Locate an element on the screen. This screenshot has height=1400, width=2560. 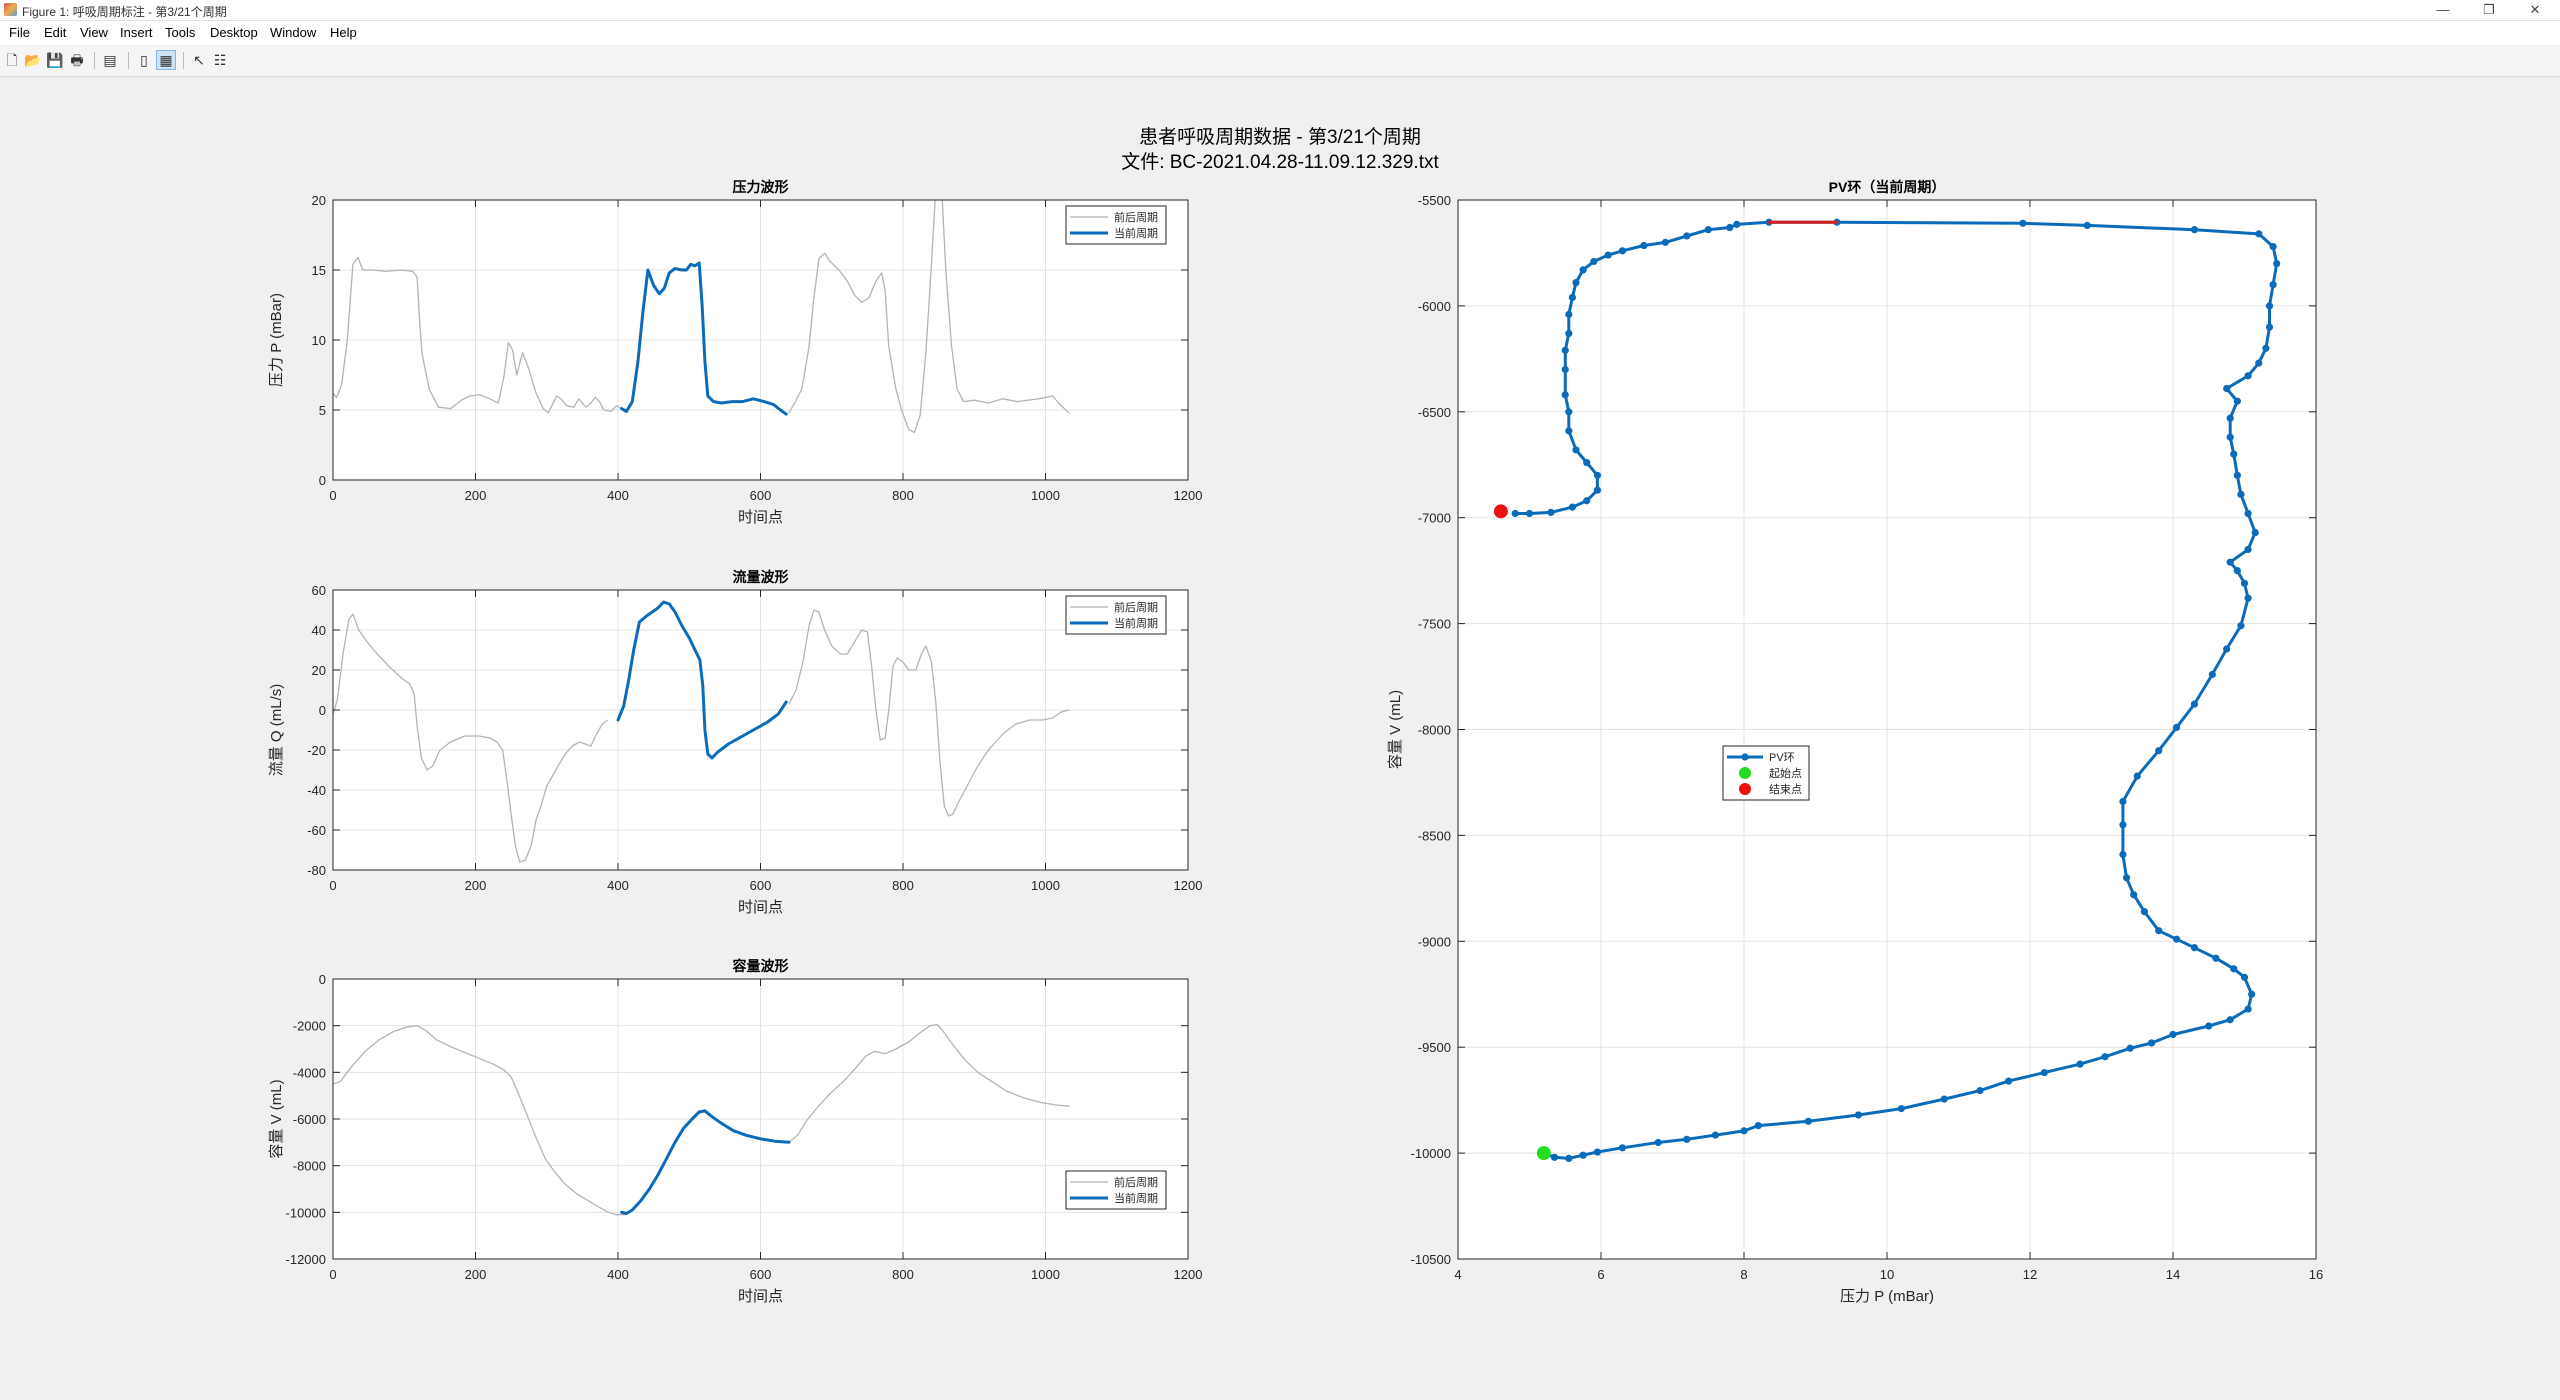
figure-subtitle: 文件: BC-2021.04.28-11.09.12.329.txt is located at coordinates (1280, 162).